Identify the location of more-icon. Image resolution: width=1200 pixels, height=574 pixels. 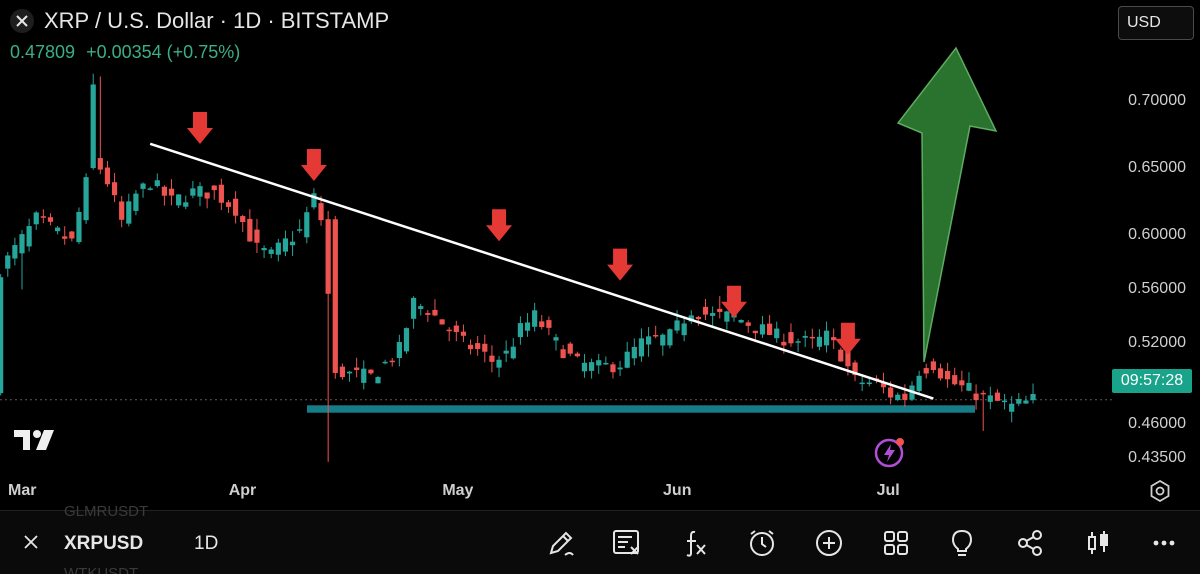
(1164, 543).